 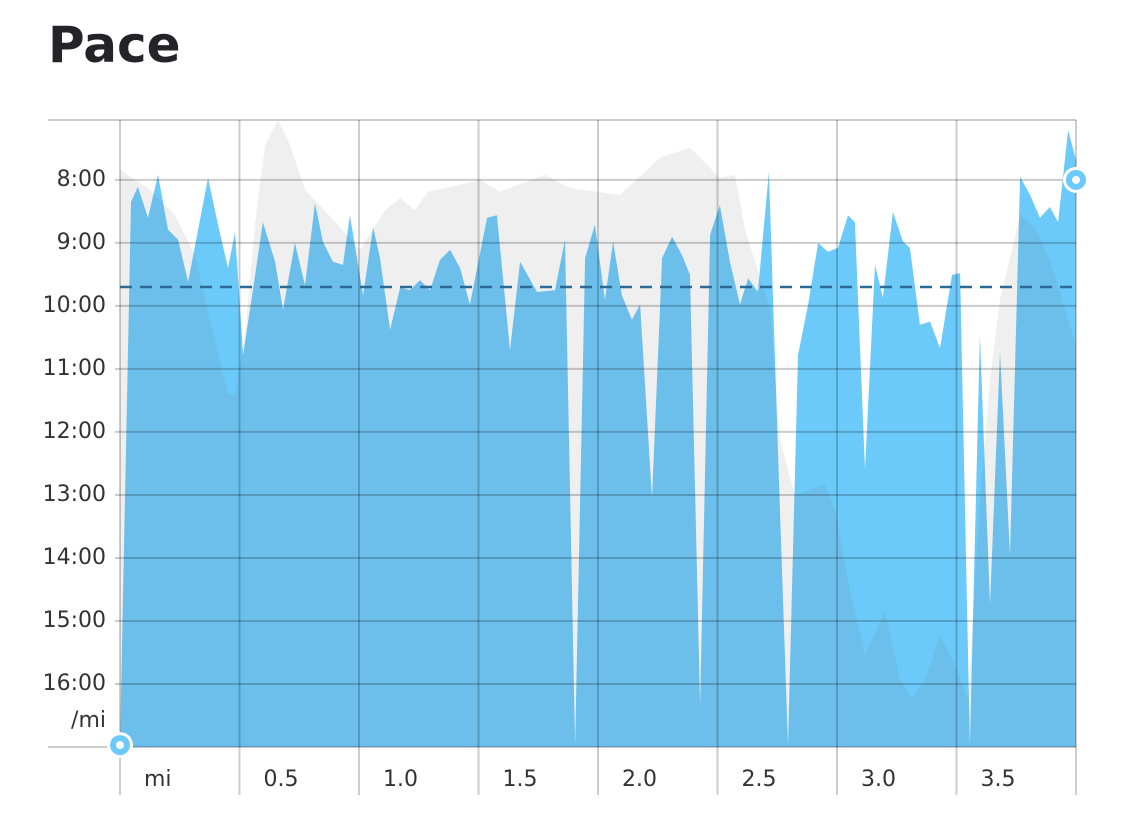 I want to click on x-tick-label: mi, so click(x=158, y=779).